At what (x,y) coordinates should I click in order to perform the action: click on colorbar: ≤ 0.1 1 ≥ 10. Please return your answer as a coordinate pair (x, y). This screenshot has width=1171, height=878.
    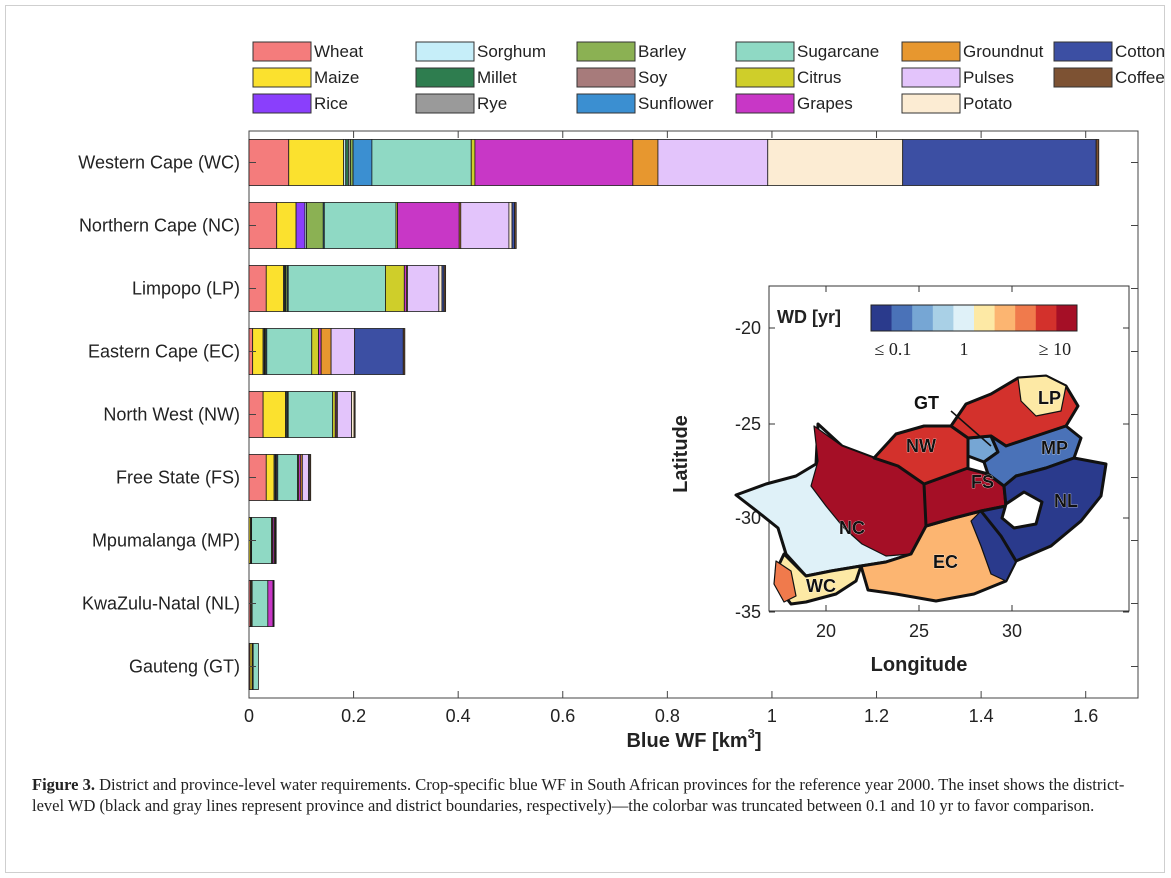
    Looking at the image, I should click on (974, 331).